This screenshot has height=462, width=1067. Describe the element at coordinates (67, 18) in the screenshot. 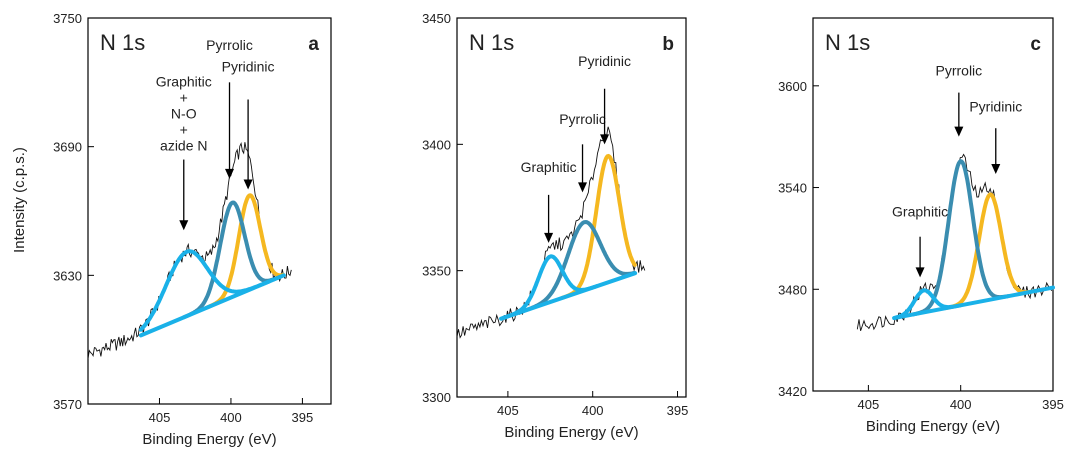

I see `y-tick-label: 3750` at that location.